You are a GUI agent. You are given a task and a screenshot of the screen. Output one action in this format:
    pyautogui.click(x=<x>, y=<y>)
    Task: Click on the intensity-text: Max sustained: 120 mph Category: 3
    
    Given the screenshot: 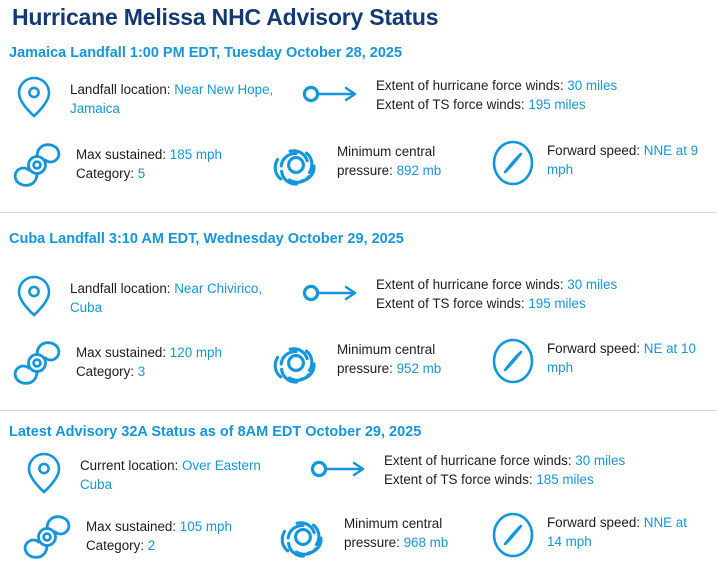 What is the action you would take?
    pyautogui.click(x=166, y=362)
    